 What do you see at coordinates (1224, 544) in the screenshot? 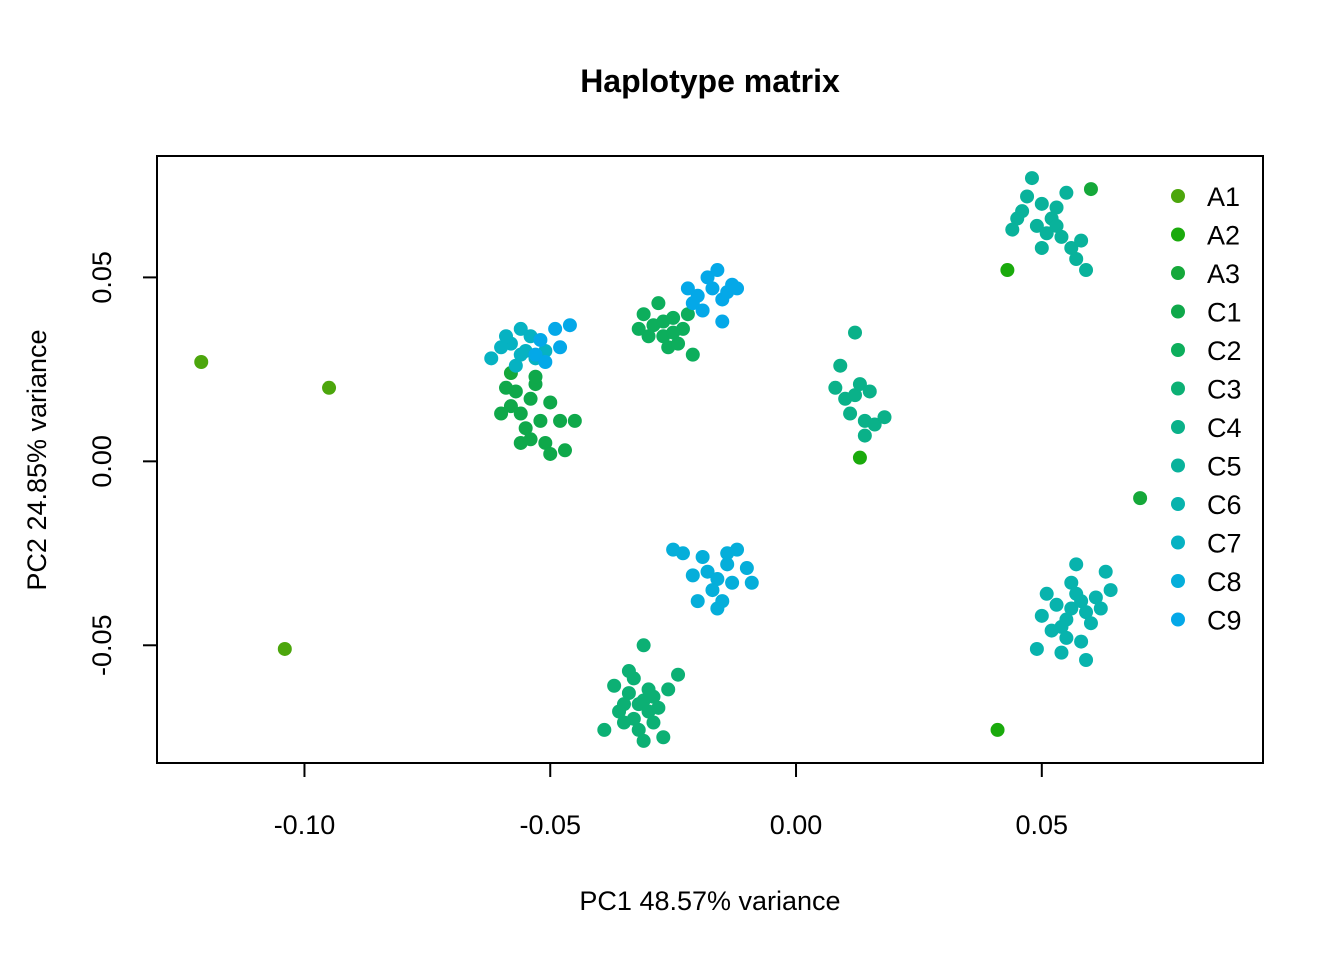
I see `legend-label-c7: C7` at bounding box center [1224, 544].